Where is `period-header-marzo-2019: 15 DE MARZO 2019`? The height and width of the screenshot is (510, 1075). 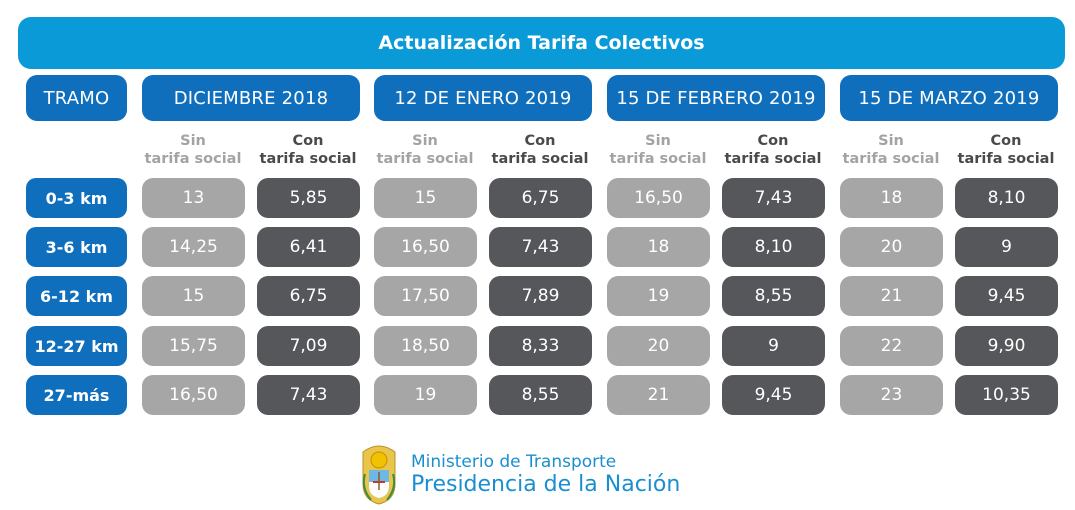
period-header-marzo-2019: 15 DE MARZO 2019 is located at coordinates (949, 98).